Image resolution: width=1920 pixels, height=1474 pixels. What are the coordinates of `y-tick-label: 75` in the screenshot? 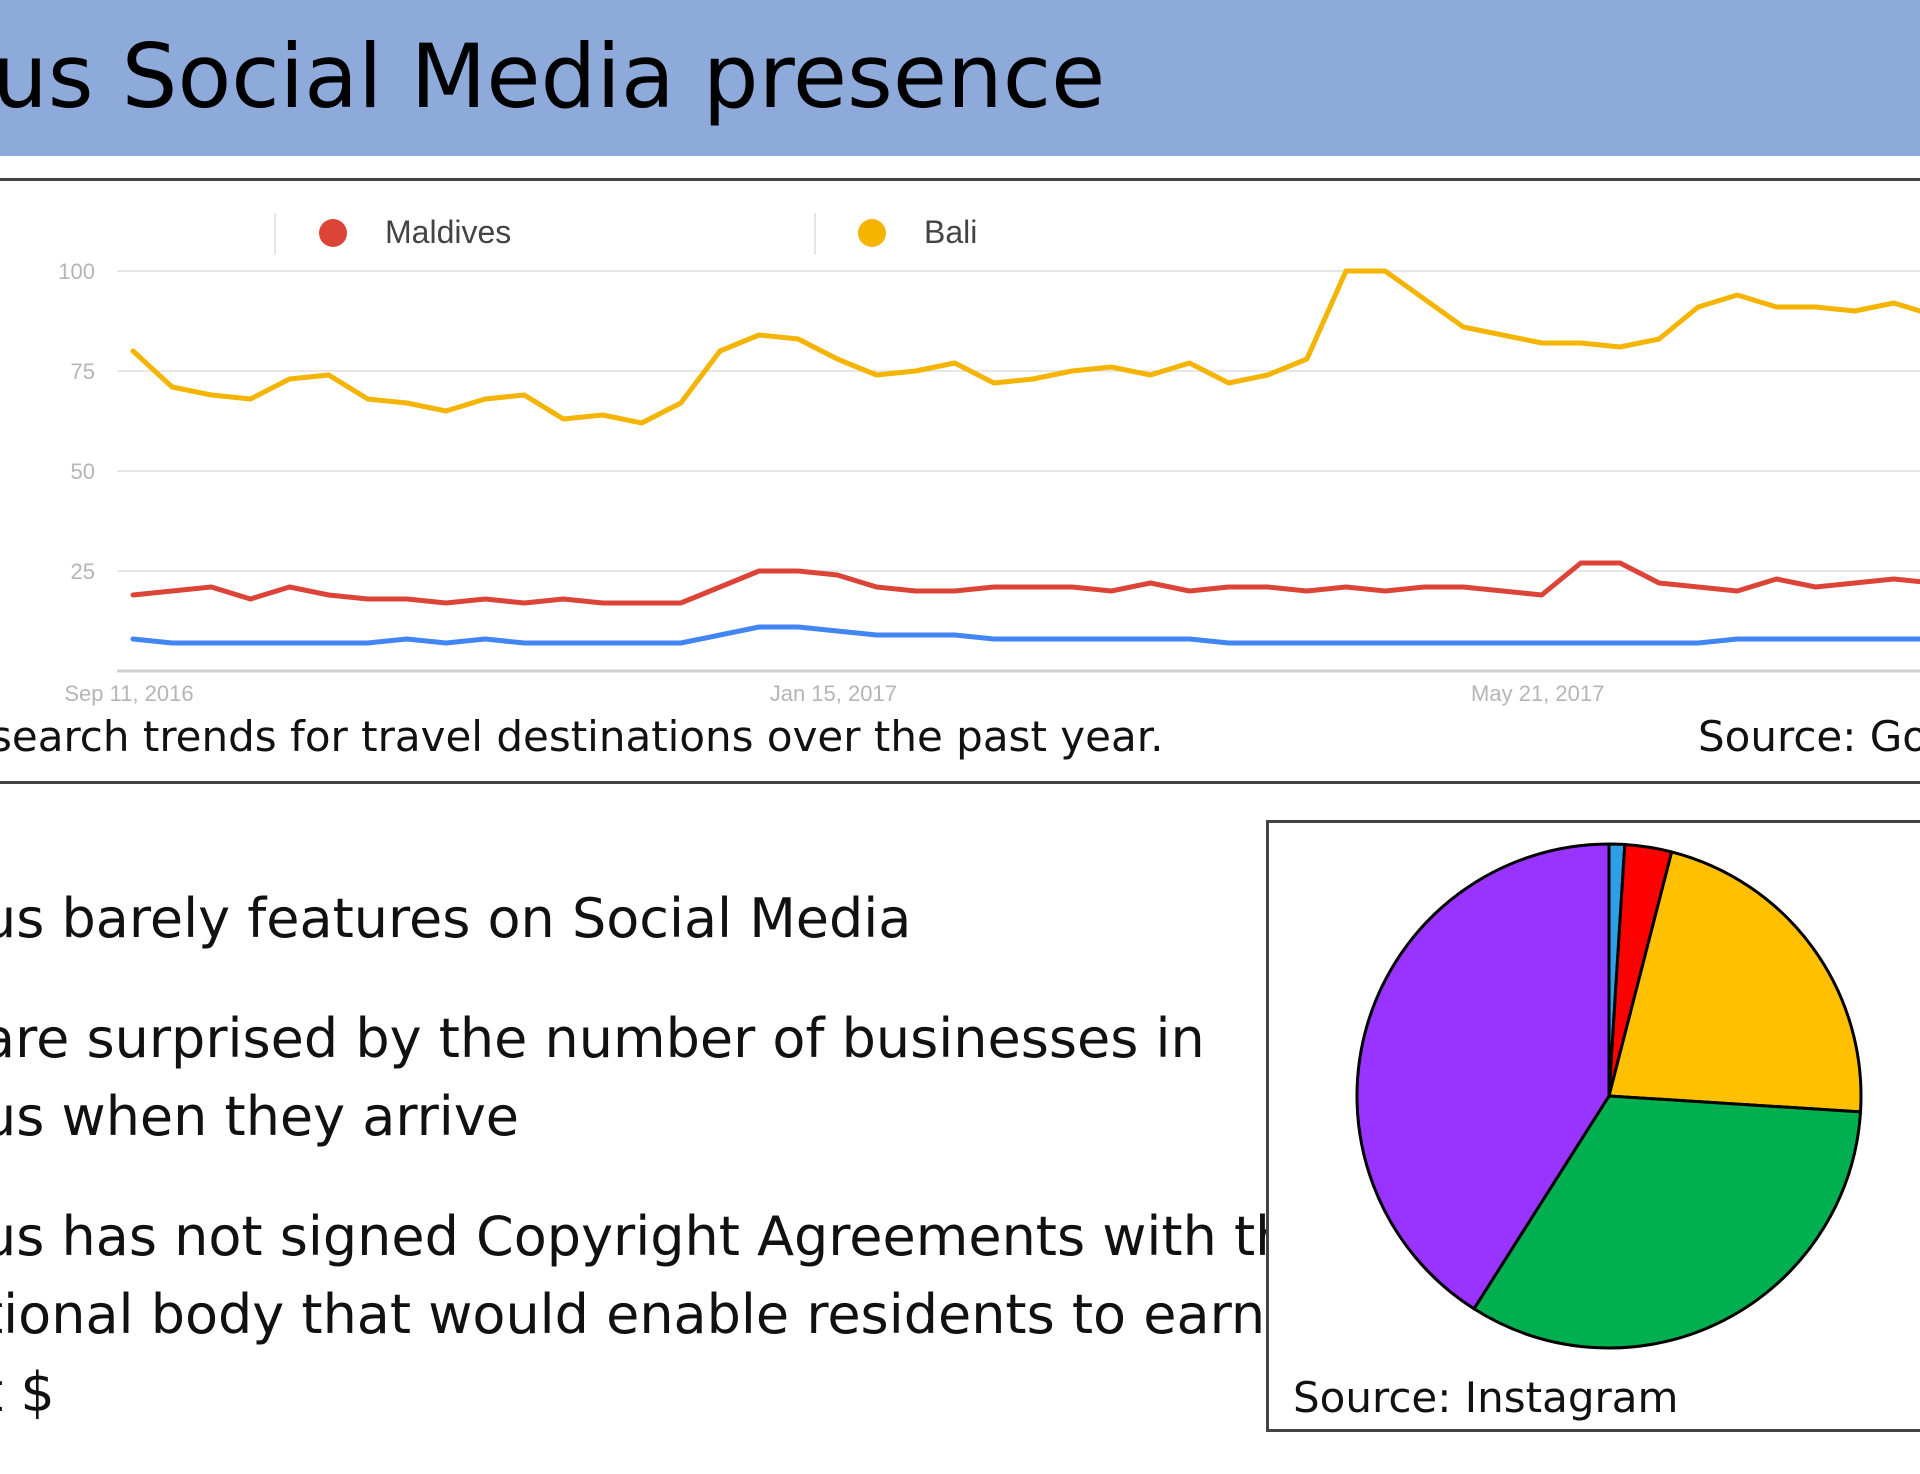 It's located at (83, 371).